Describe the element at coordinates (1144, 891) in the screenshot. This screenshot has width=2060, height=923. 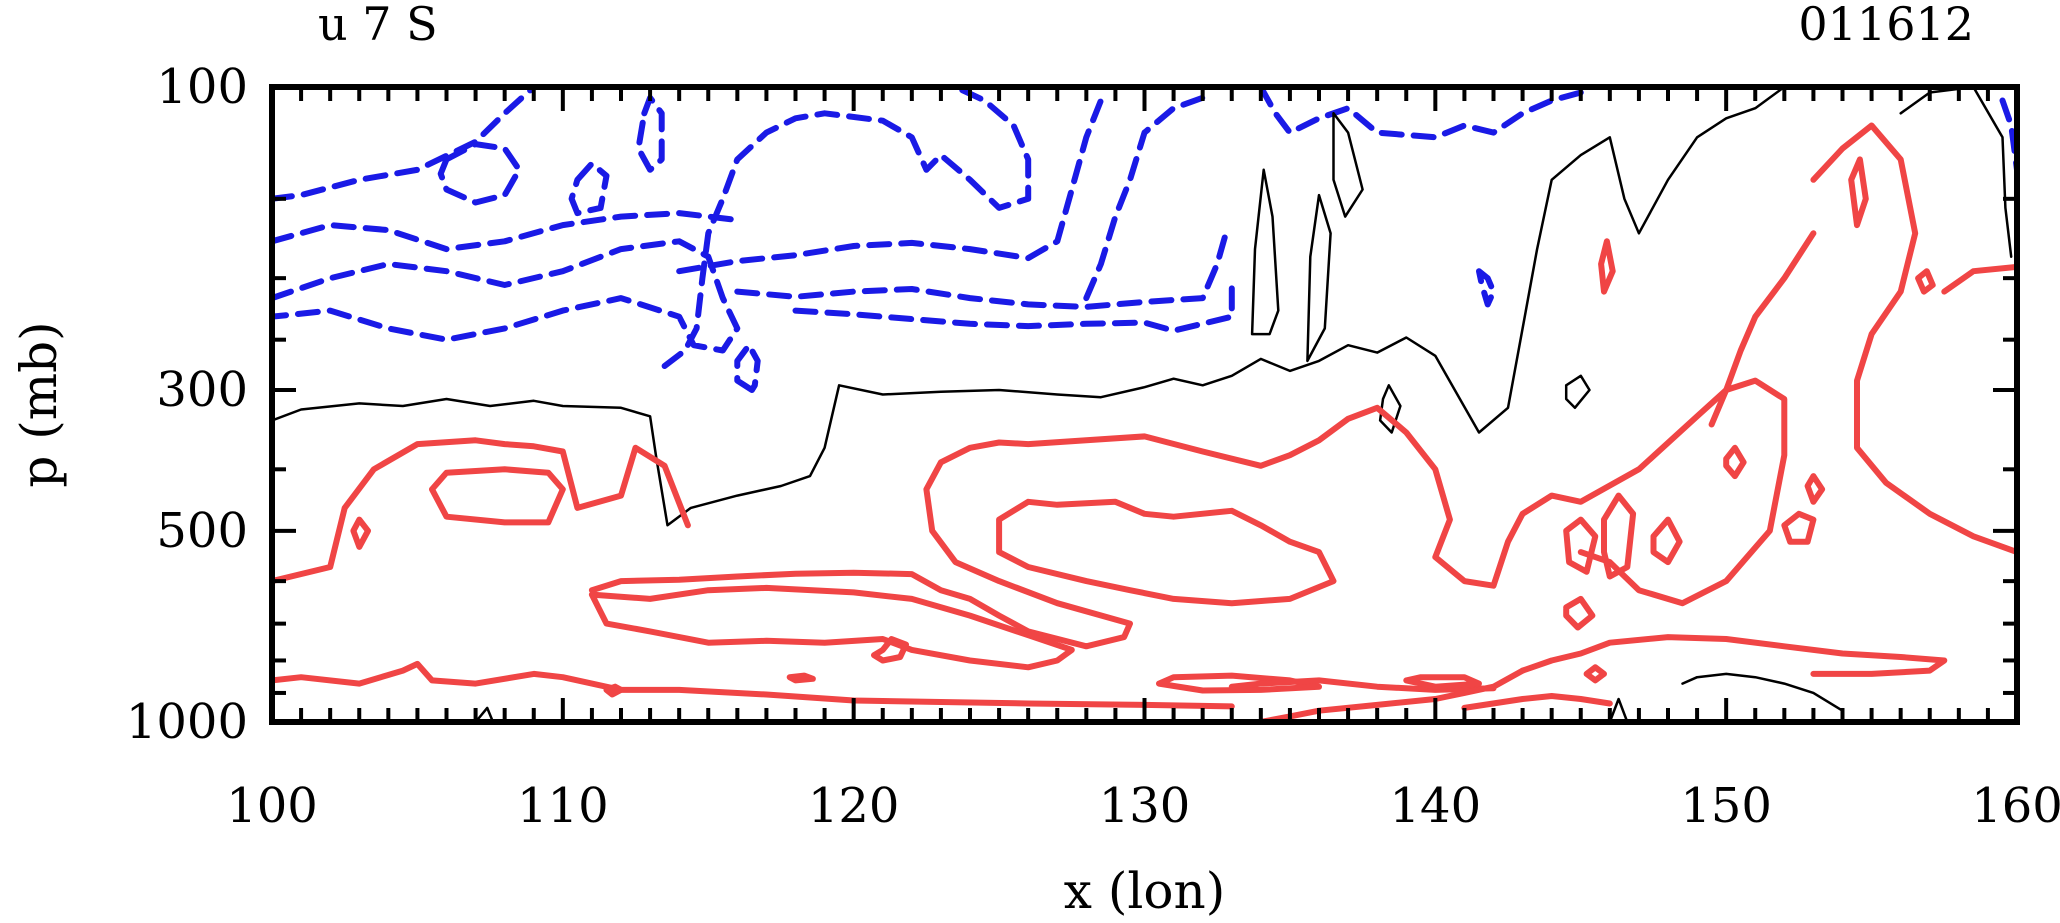
I see `x-axis-title: x (lon)` at that location.